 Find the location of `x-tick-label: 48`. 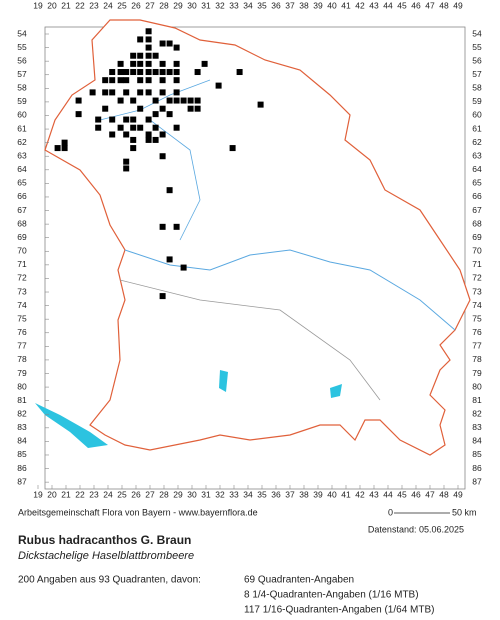

x-tick-label: 48 is located at coordinates (444, 5).